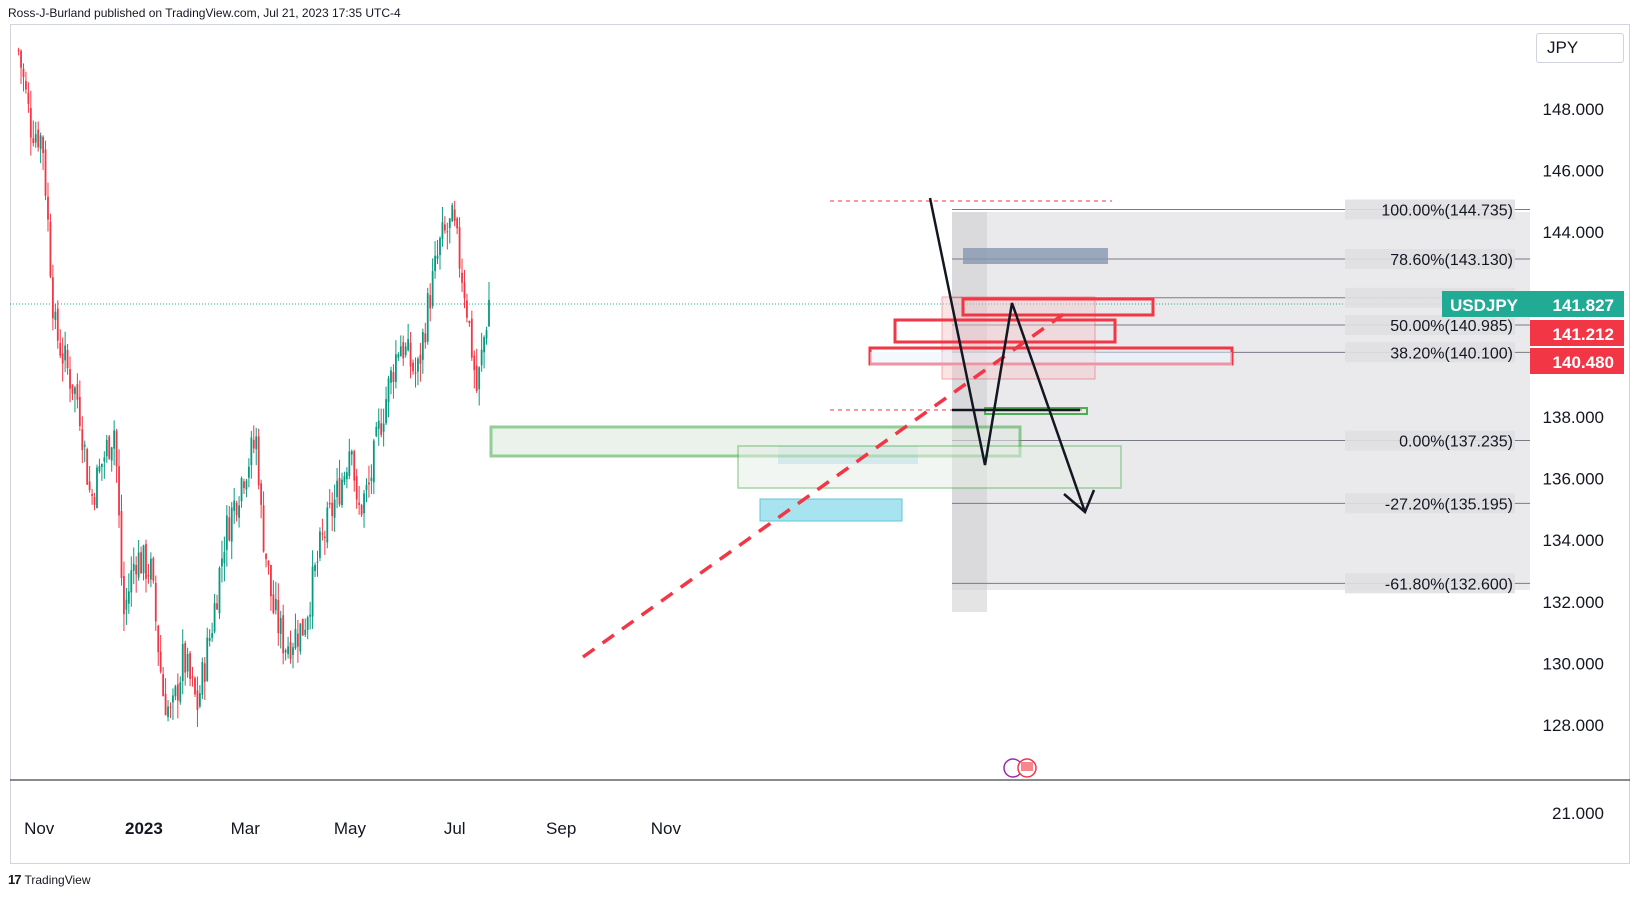 Image resolution: width=1634 pixels, height=899 pixels. I want to click on x-axis-label: Jul, so click(455, 828).